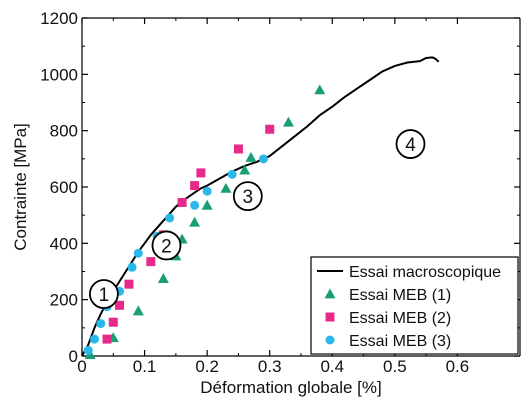 The width and height of the screenshot is (521, 398). I want to click on annotation-1: 1, so click(104, 294).